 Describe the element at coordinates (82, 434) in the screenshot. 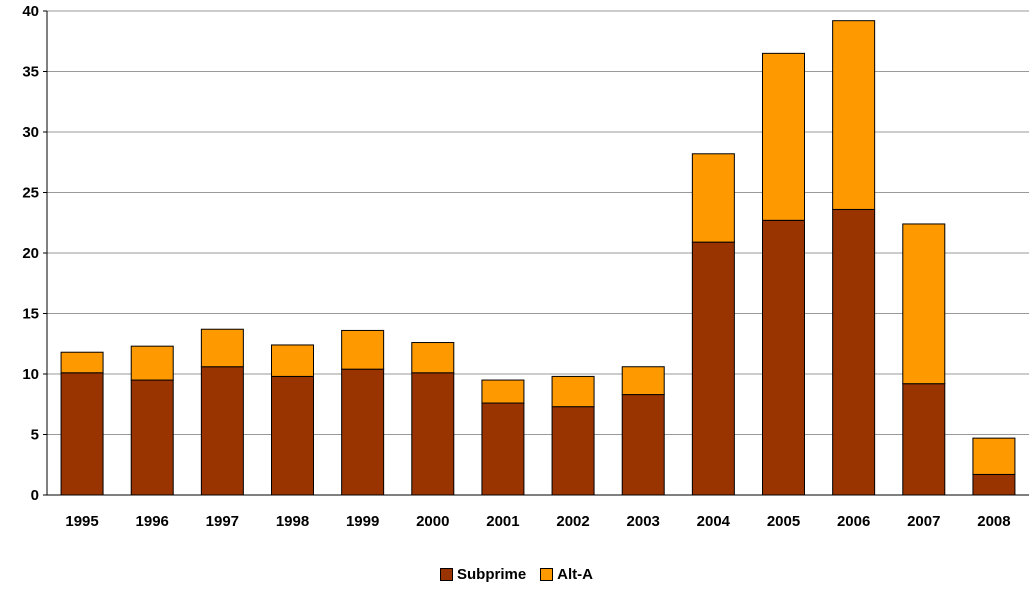

I see `bar-subprime-1995` at that location.